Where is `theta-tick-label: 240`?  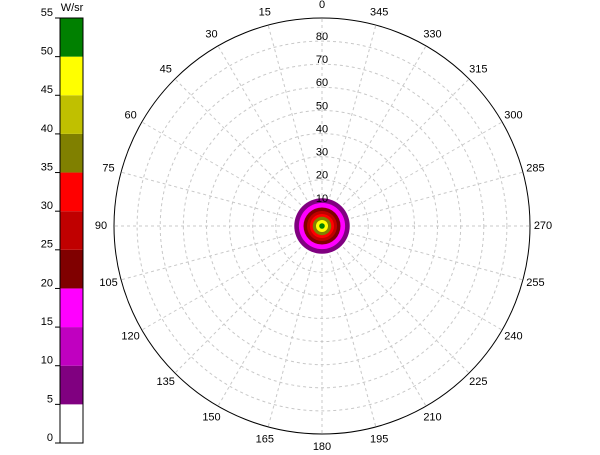
theta-tick-label: 240 is located at coordinates (513, 336).